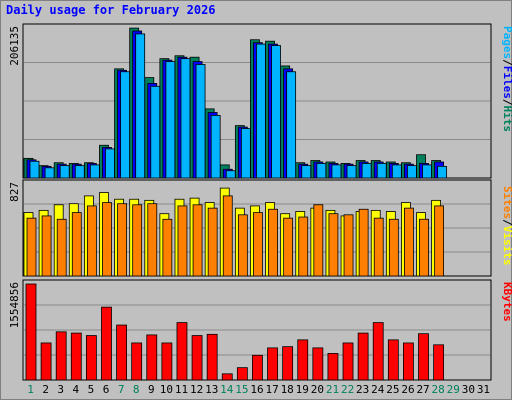 This screenshot has width=512, height=400. Describe the element at coordinates (227, 389) in the screenshot. I see `day-label-14: 14` at that location.